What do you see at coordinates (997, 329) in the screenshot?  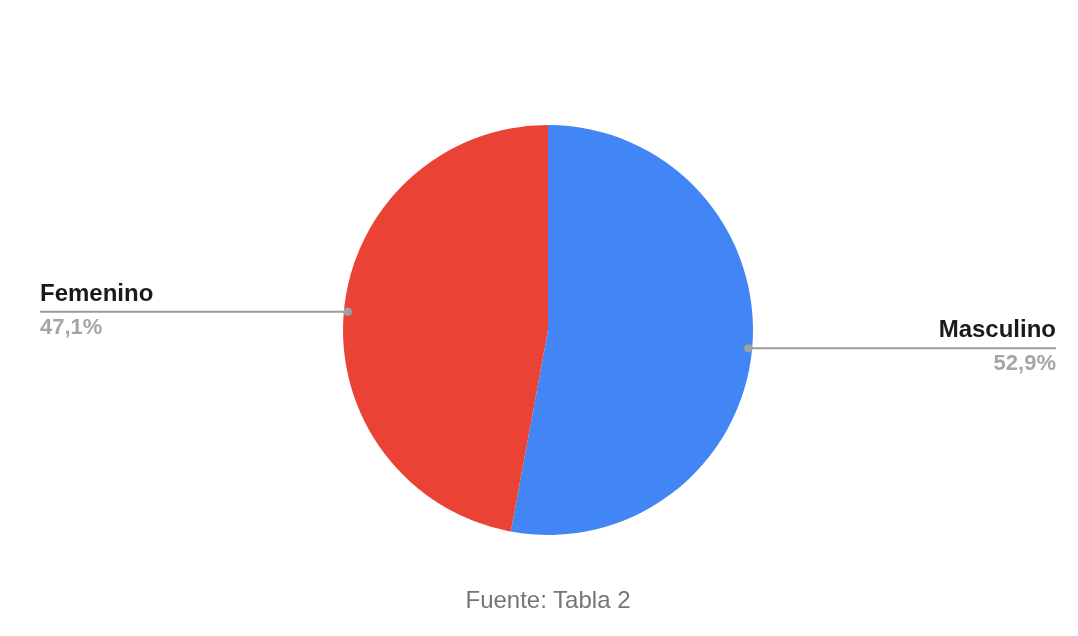 I see `slice-label: Masculino` at bounding box center [997, 329].